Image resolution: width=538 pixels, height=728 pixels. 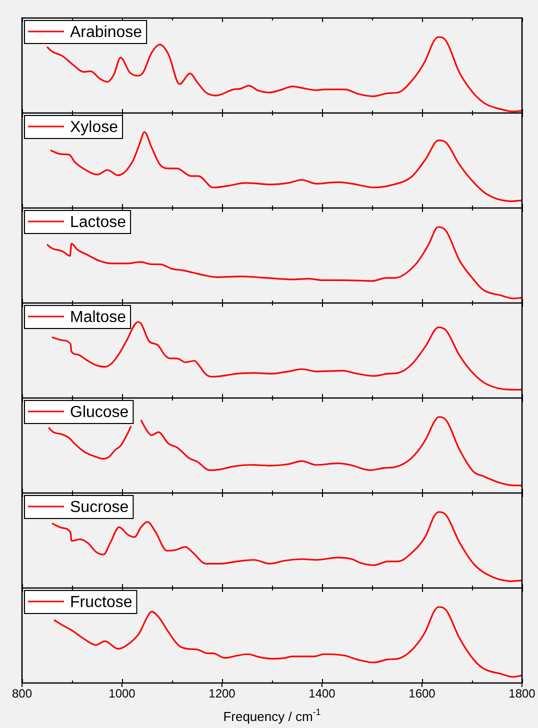 I want to click on legend-label: Glucose, so click(x=99, y=412).